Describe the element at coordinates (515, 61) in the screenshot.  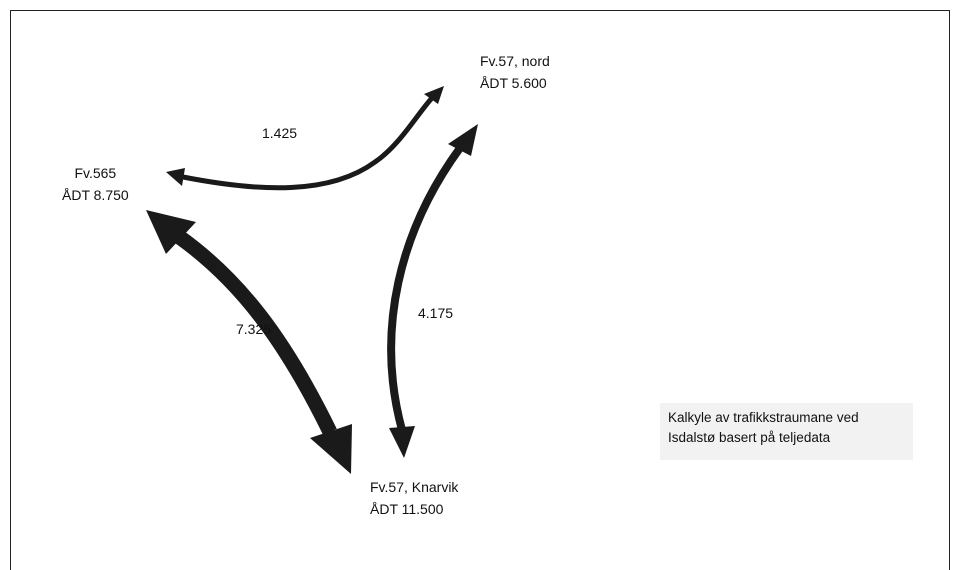
I see `node-name: Fv.57, nord` at that location.